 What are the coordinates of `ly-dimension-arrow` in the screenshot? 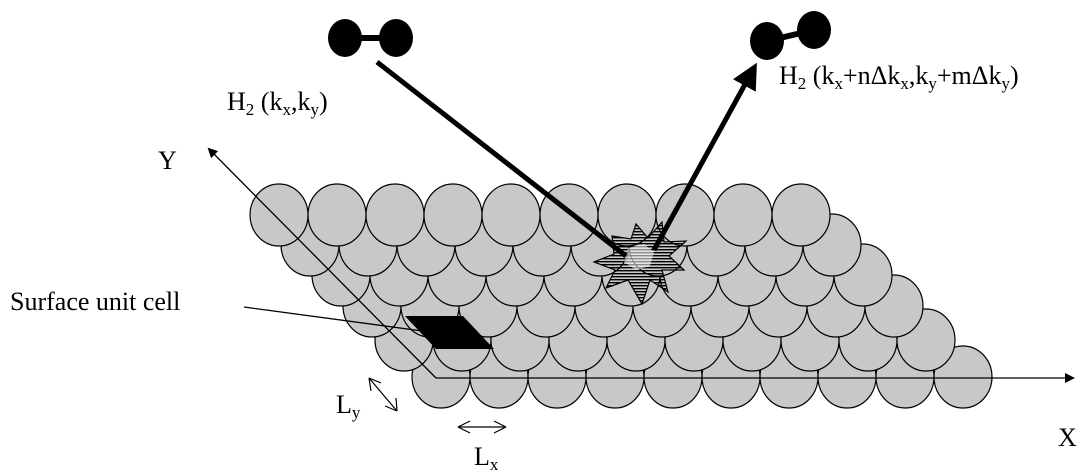 It's located at (383, 394).